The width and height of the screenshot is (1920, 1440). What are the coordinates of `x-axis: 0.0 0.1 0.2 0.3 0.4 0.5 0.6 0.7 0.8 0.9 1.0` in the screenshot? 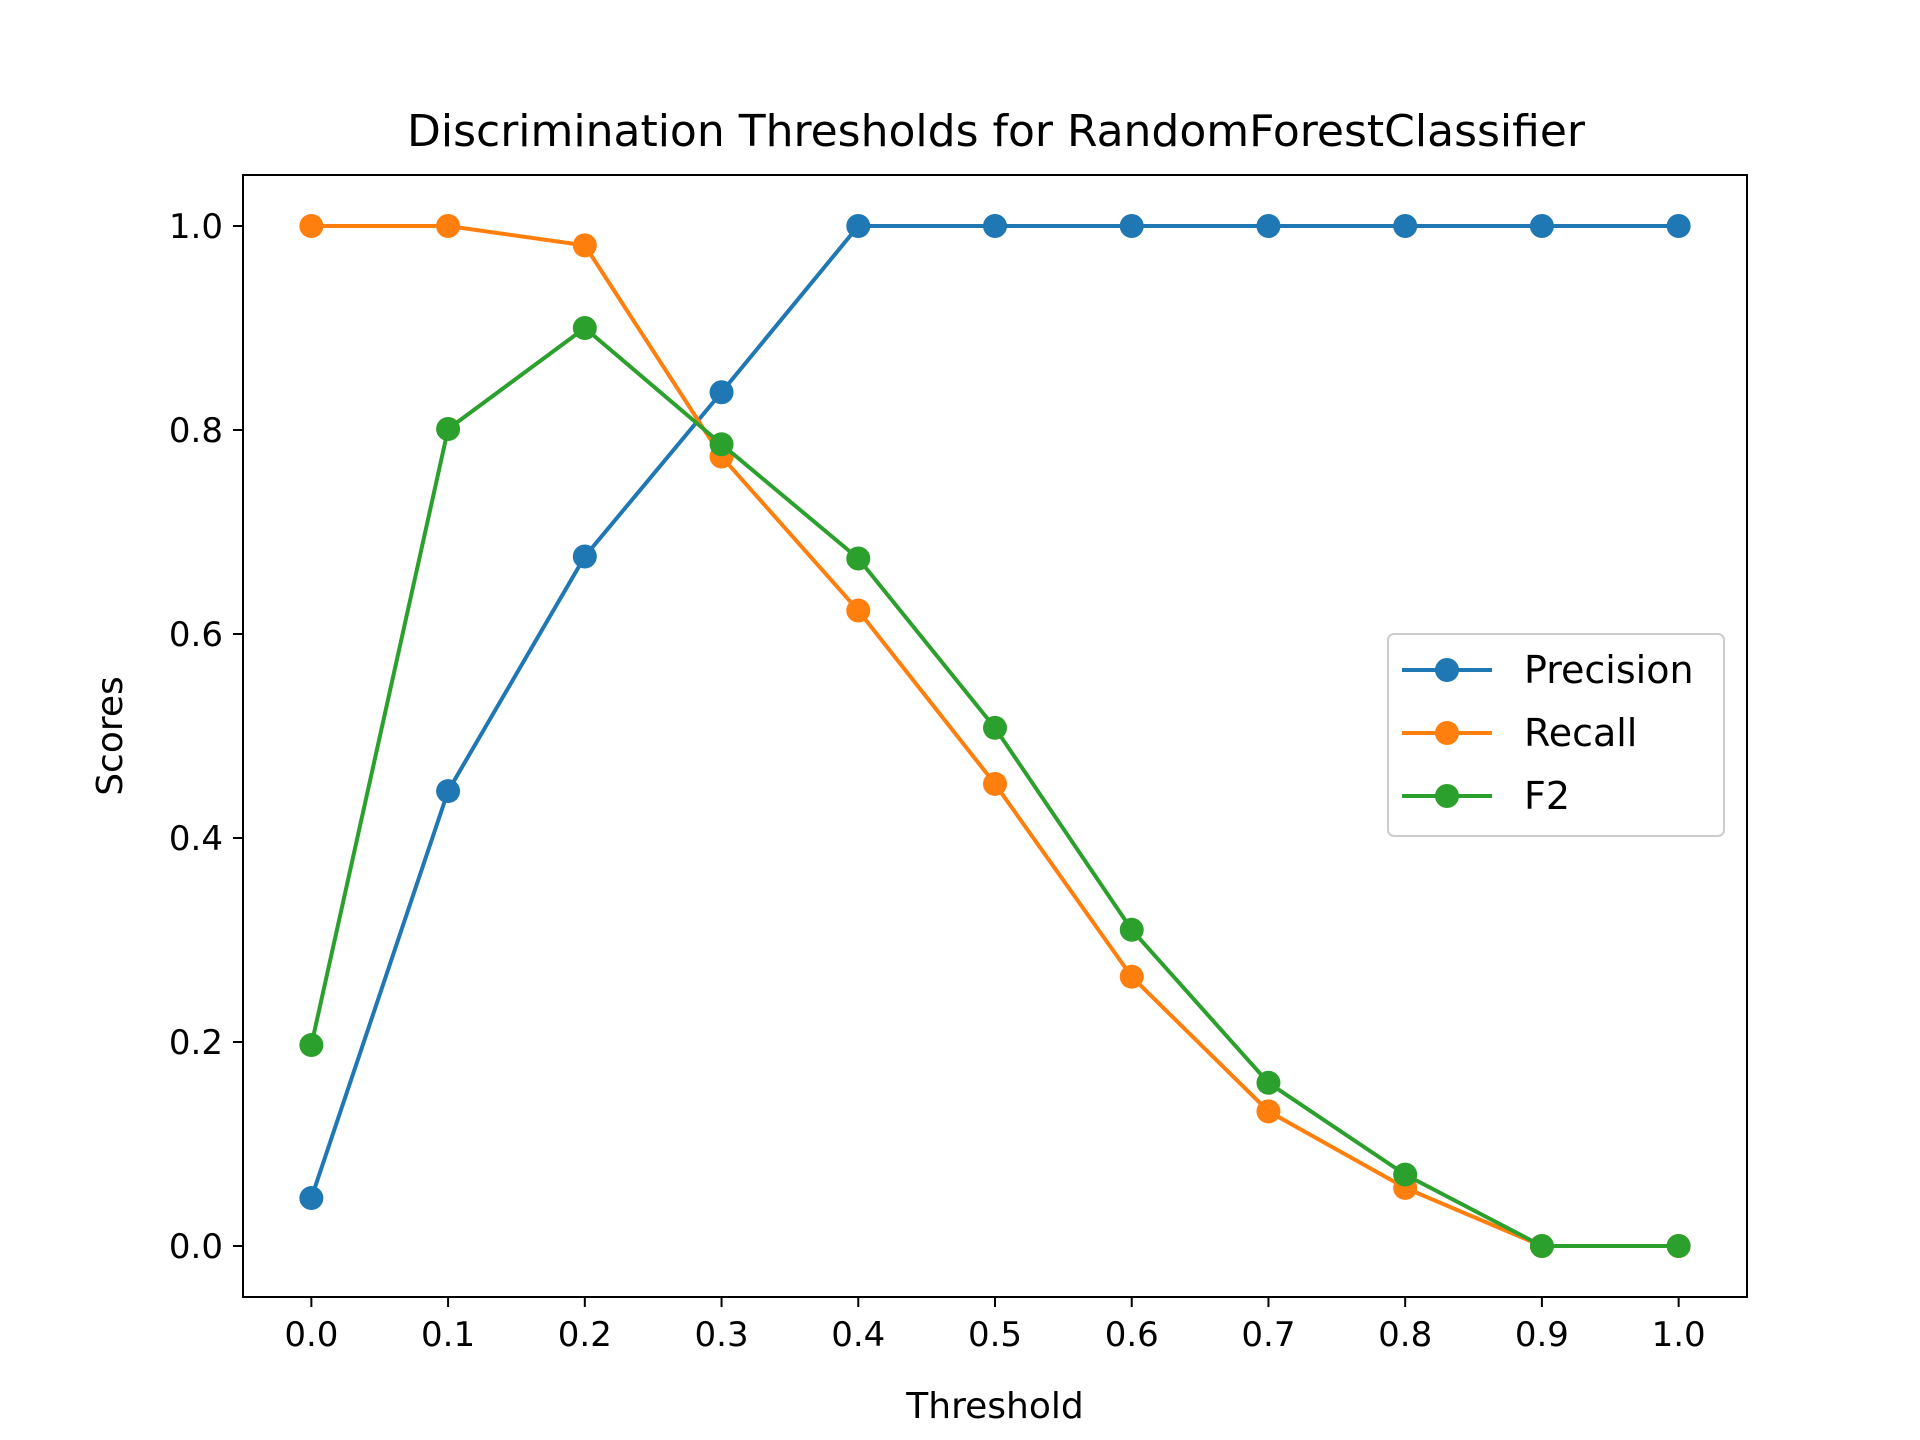 It's located at (995, 1326).